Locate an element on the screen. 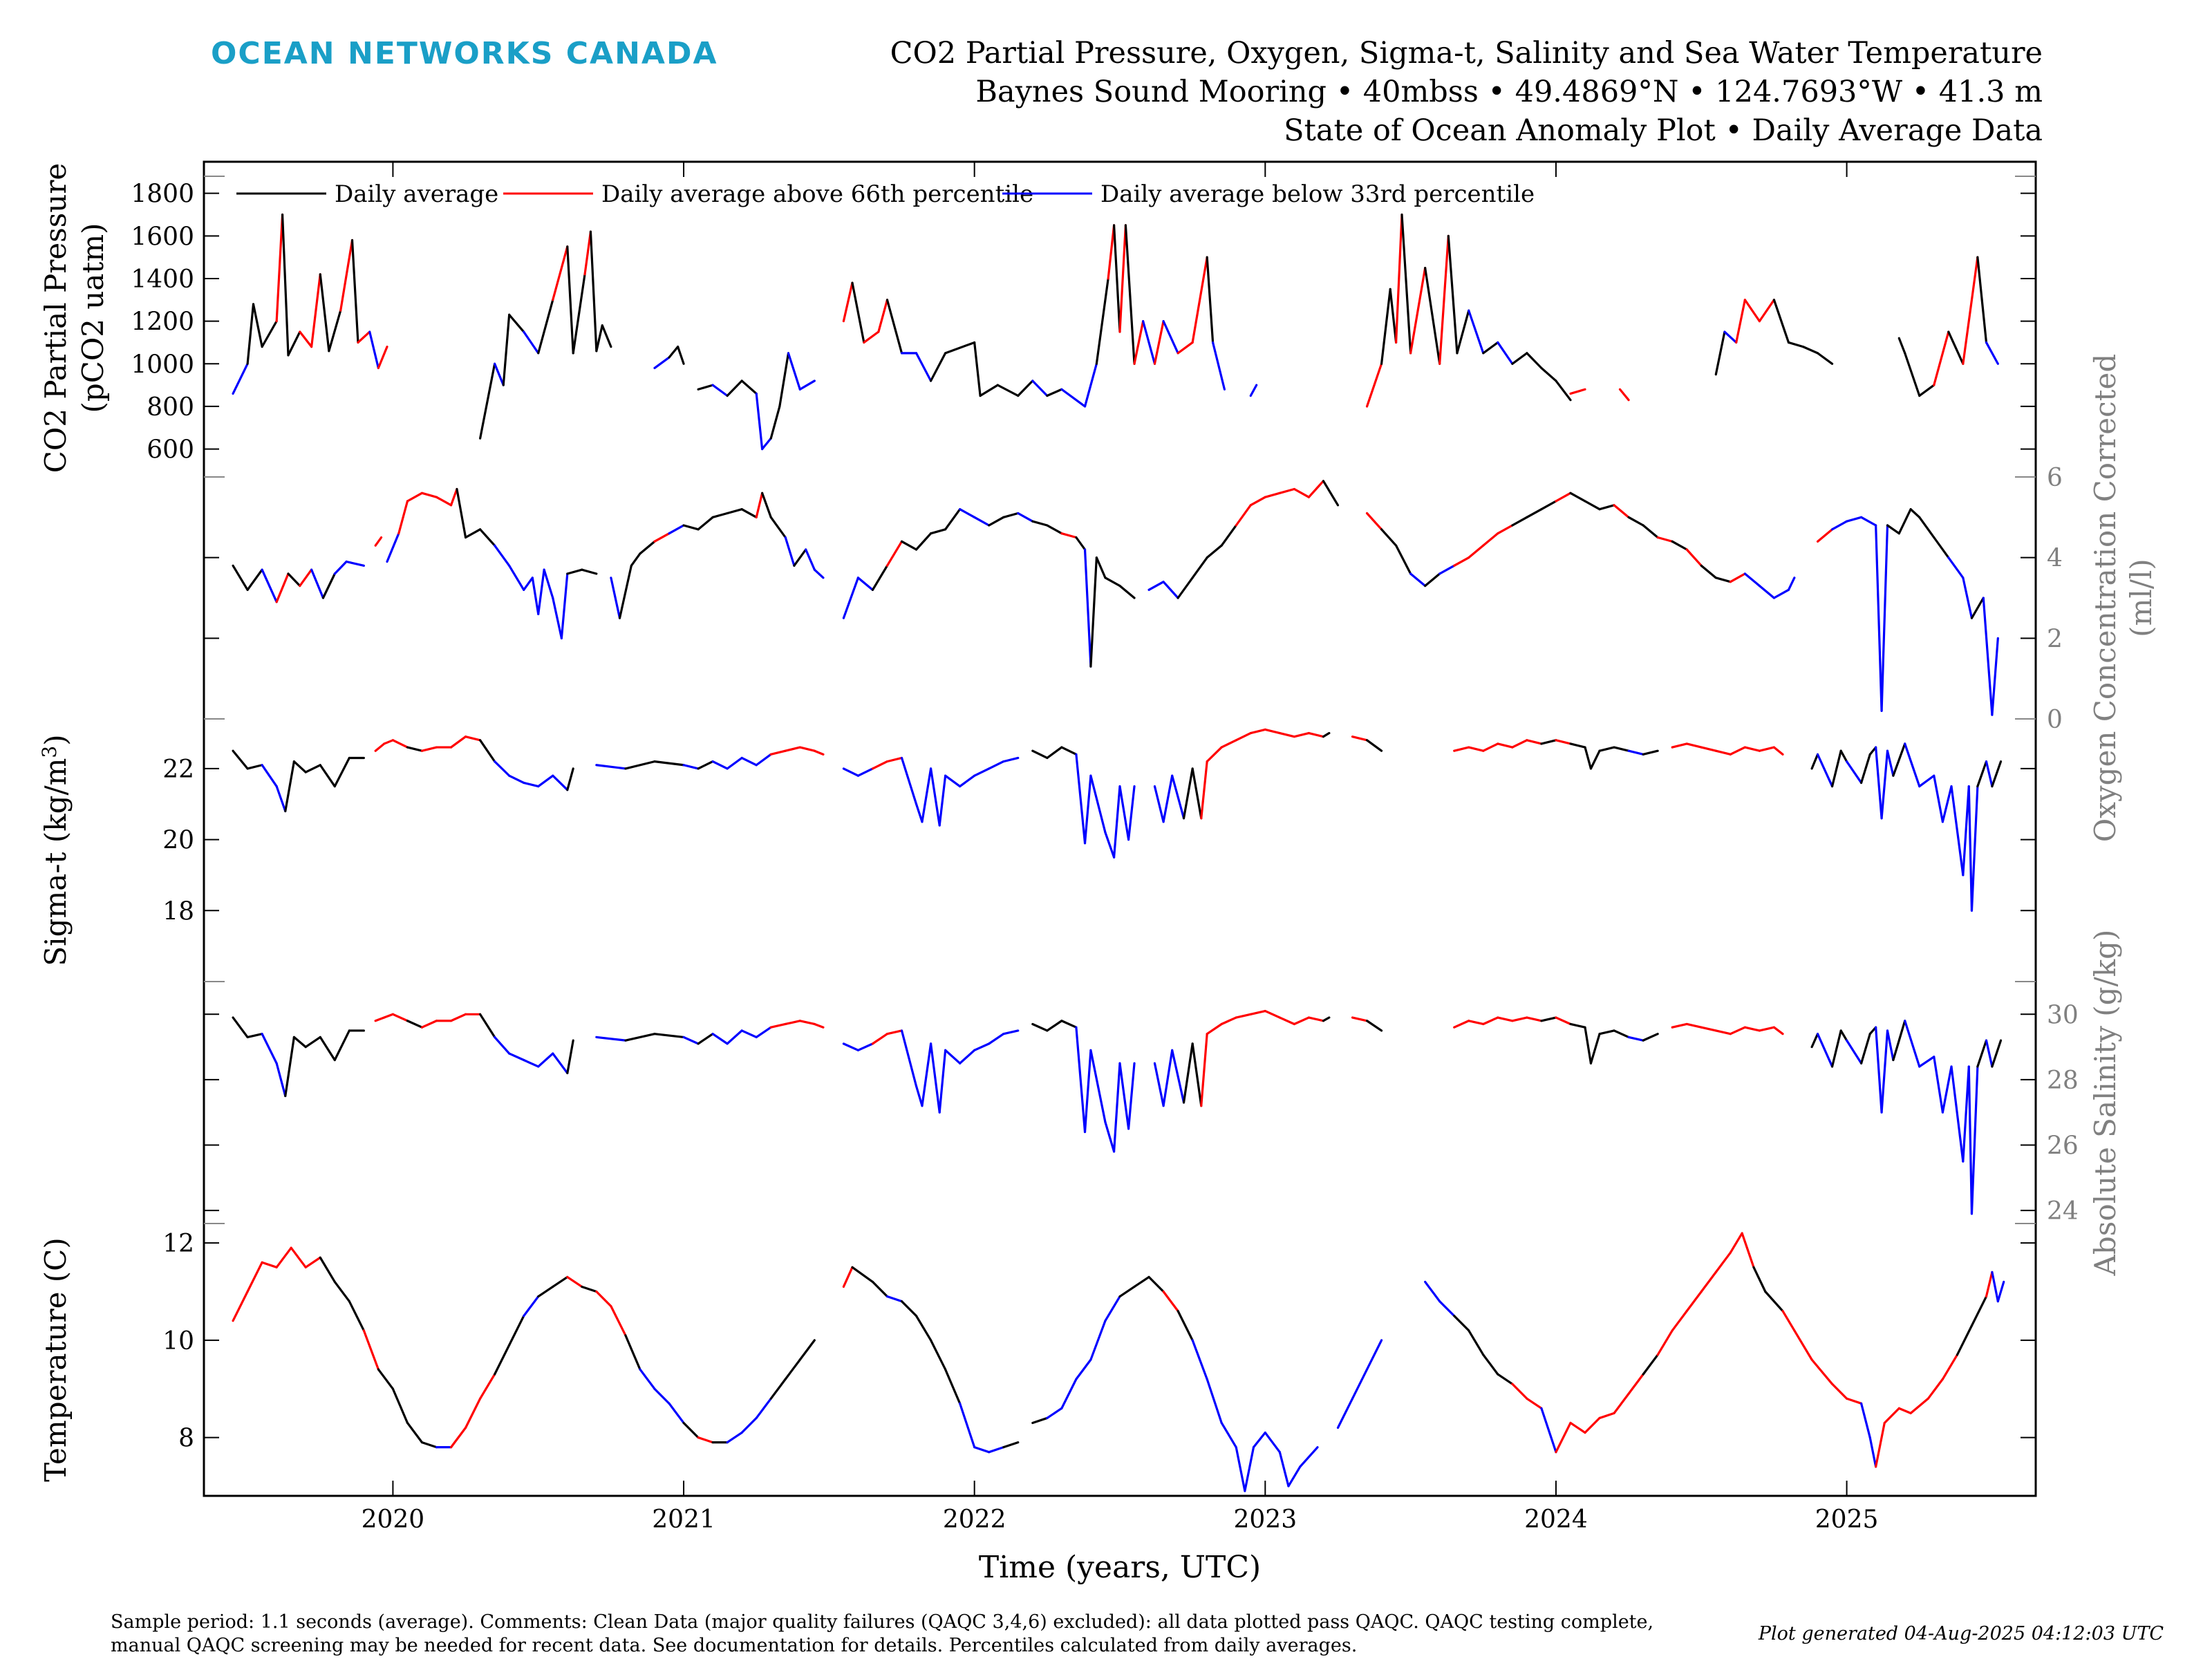 The width and height of the screenshot is (2212, 1659). y-tick-label-salinity: 28 is located at coordinates (2063, 1081).